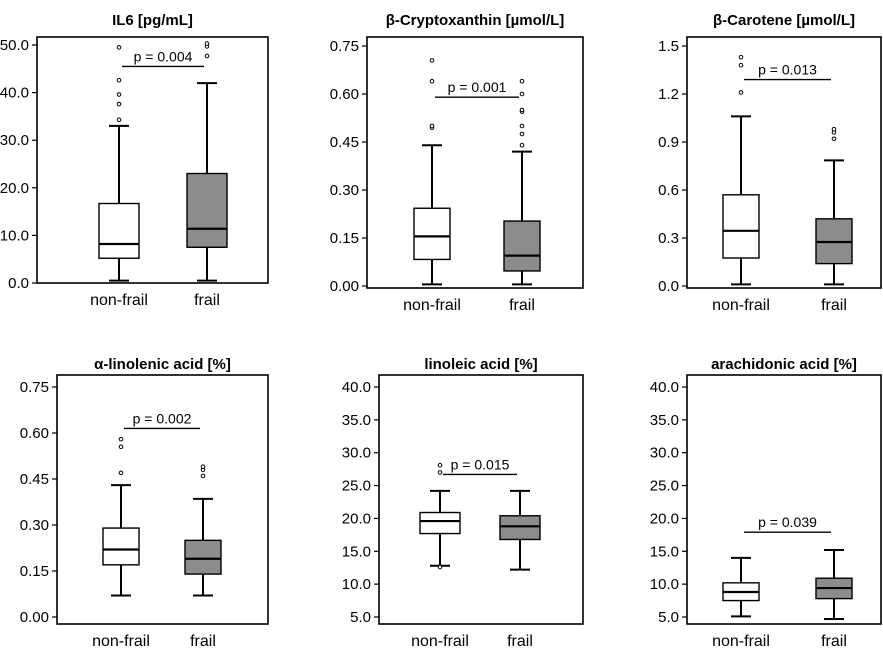  What do you see at coordinates (668, 190) in the screenshot?
I see `y-tick-label: 0.6` at bounding box center [668, 190].